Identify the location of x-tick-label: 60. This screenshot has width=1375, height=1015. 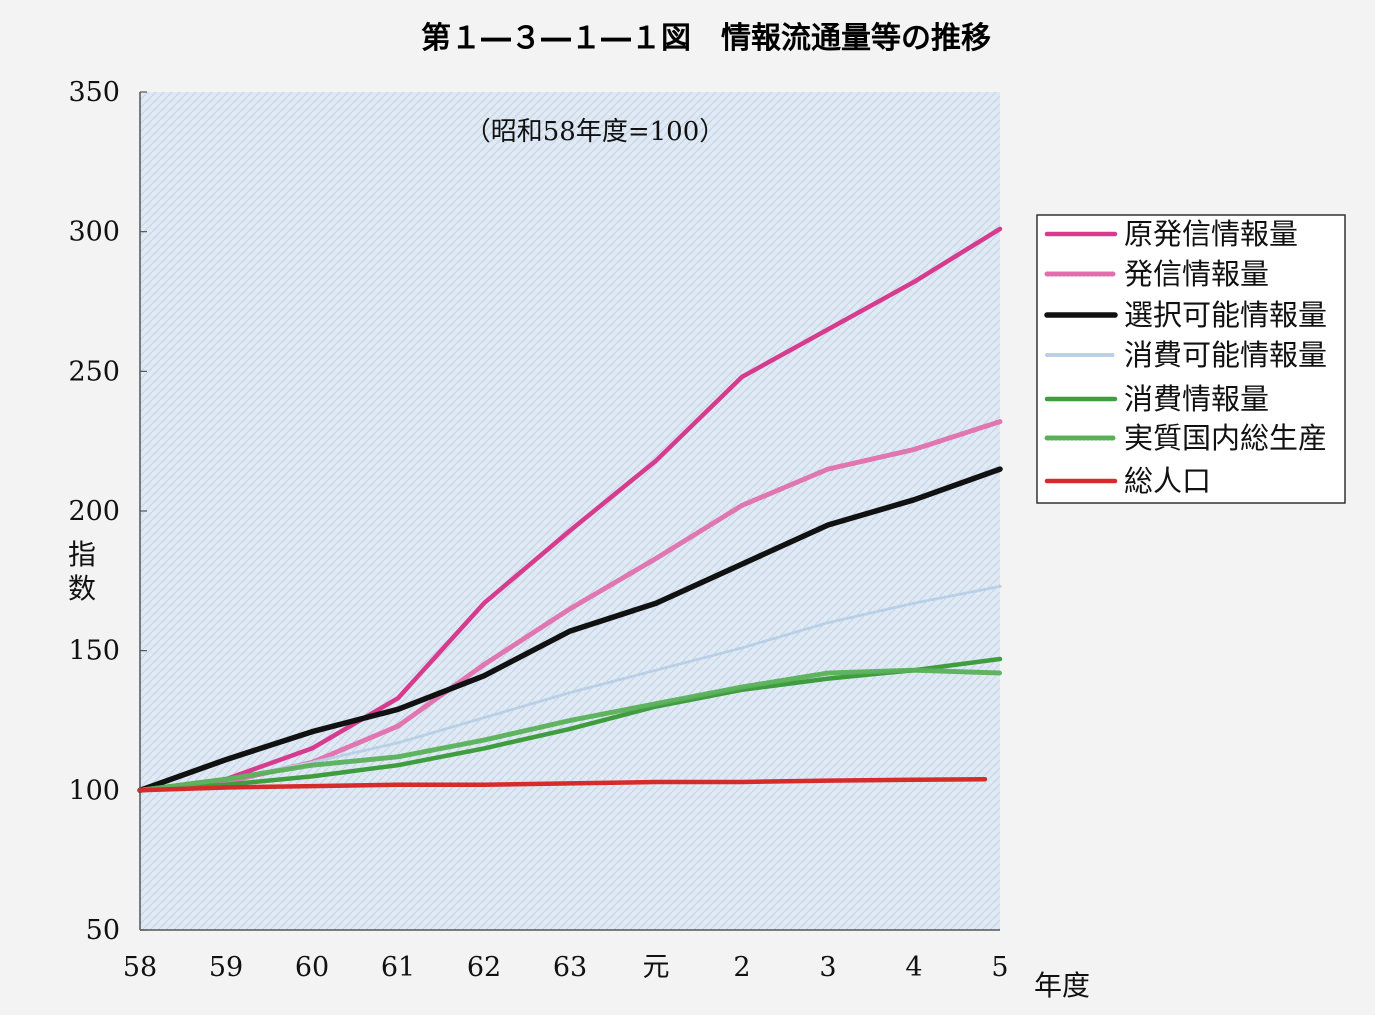
(312, 967).